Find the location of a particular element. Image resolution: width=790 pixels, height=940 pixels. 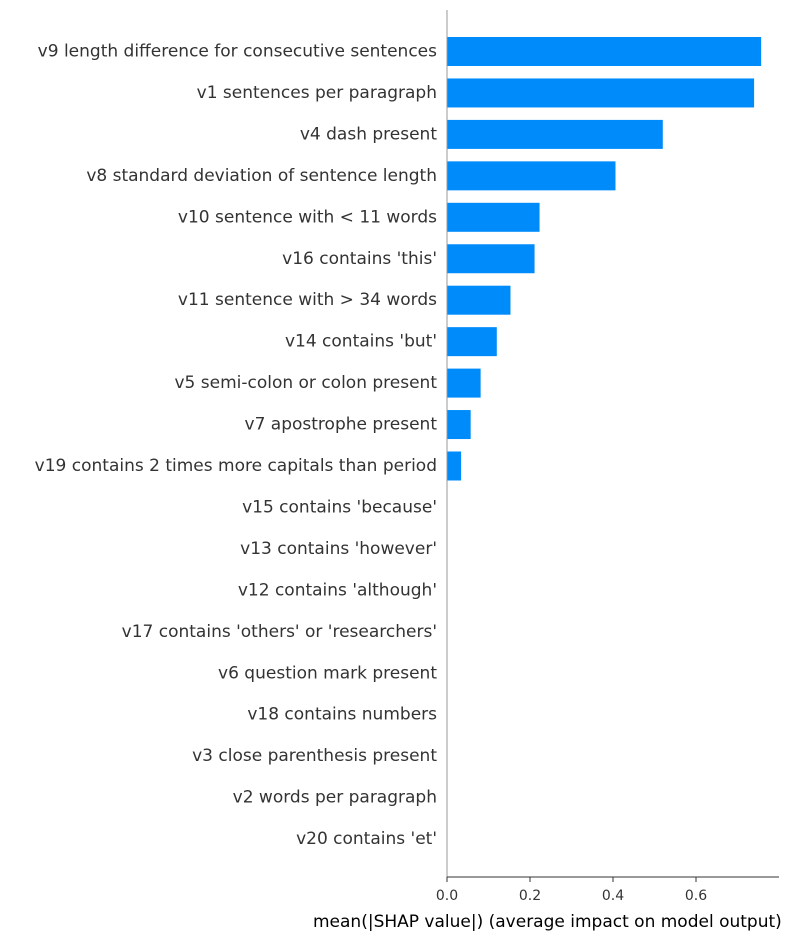

y-tick-label: v5 semi-colon or colon present is located at coordinates (305, 383).